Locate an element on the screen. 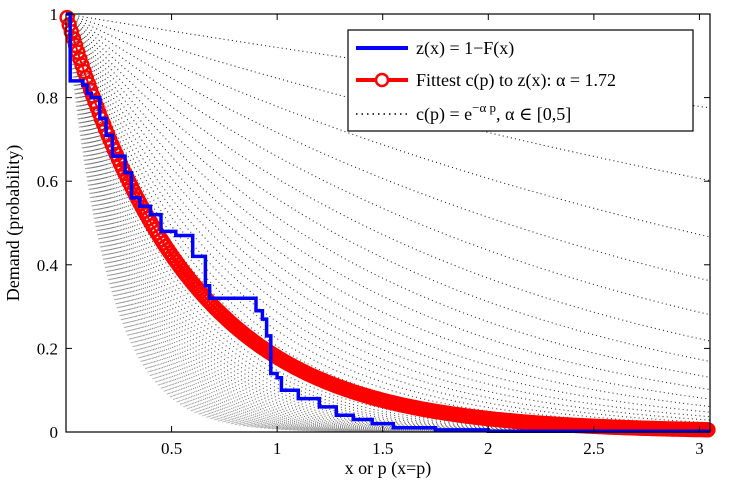 This screenshot has width=747, height=489. y-tick-label: 1 is located at coordinates (54, 14).